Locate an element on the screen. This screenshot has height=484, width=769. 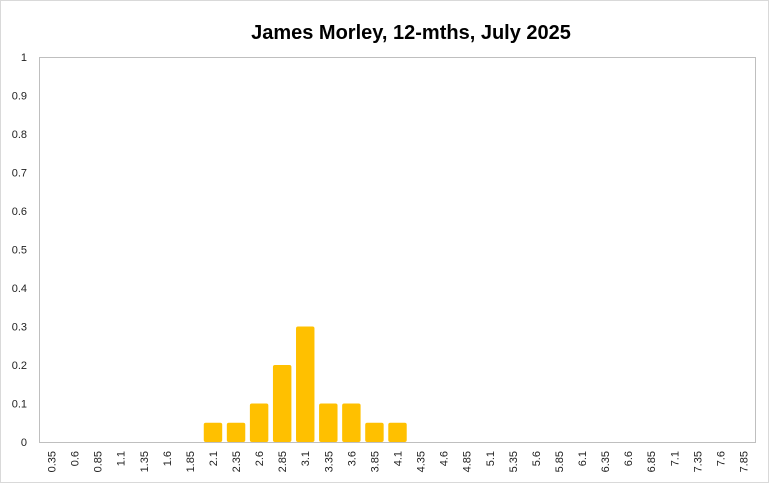
y-tick-label: 0.1 is located at coordinates (19, 405).